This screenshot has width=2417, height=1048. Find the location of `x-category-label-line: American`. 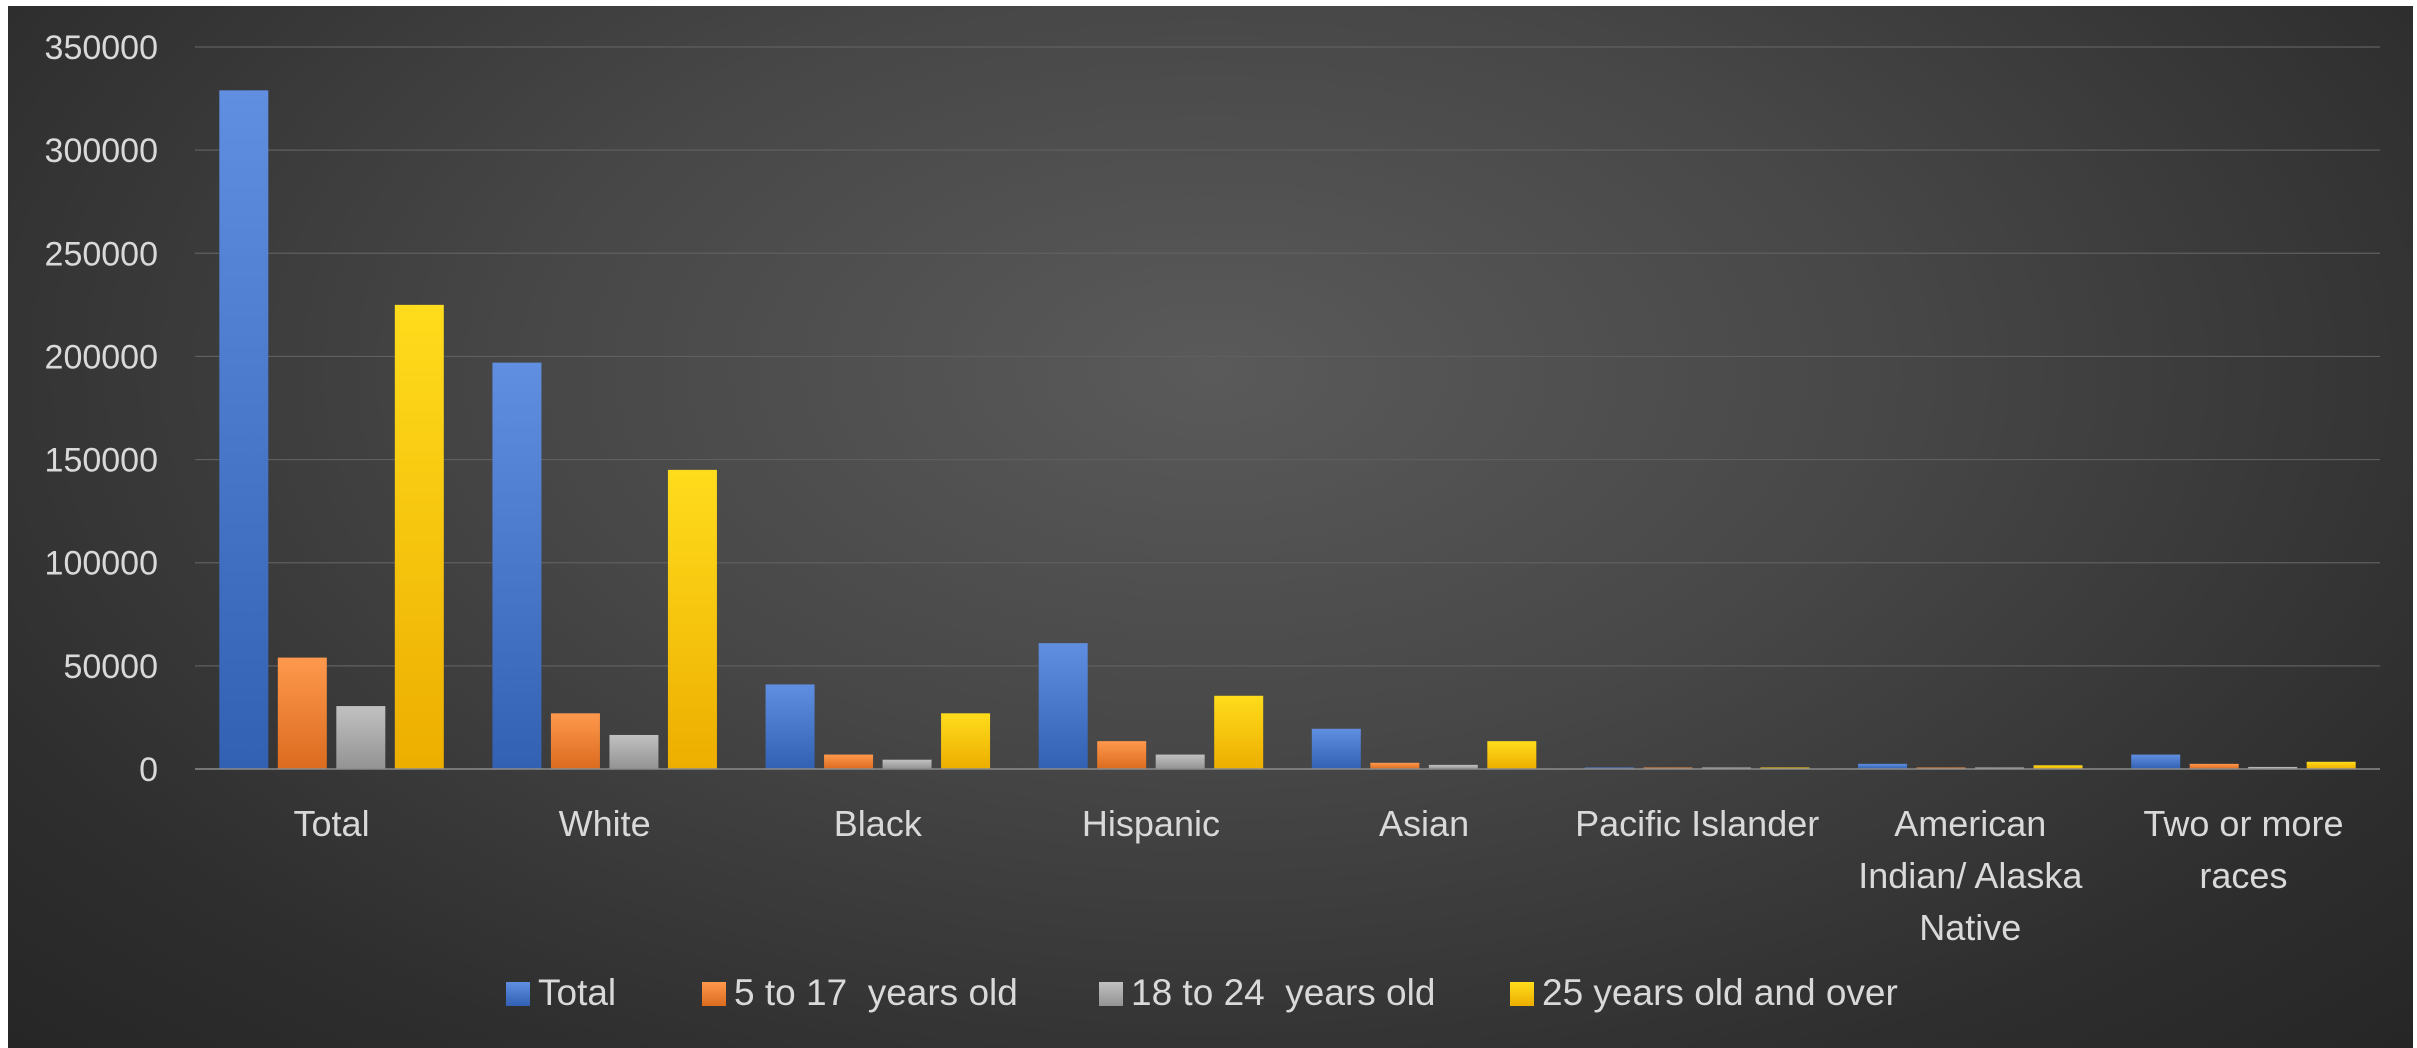

x-category-label-line: American is located at coordinates (1970, 823).